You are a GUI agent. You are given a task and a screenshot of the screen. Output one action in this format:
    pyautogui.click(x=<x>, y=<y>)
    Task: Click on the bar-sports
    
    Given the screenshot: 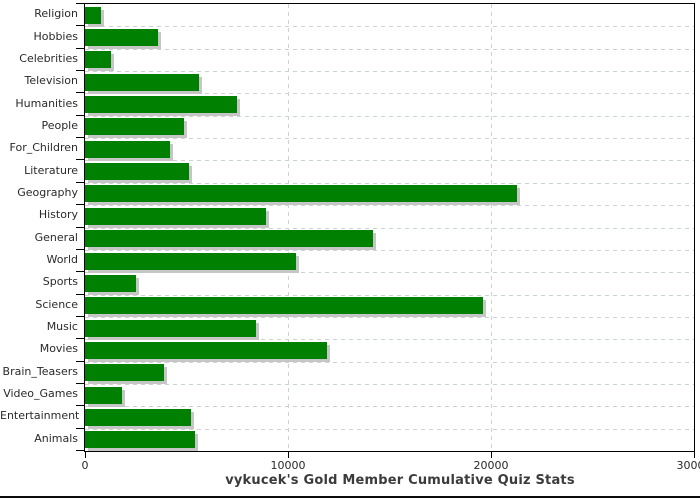 What is the action you would take?
    pyautogui.click(x=110, y=283)
    